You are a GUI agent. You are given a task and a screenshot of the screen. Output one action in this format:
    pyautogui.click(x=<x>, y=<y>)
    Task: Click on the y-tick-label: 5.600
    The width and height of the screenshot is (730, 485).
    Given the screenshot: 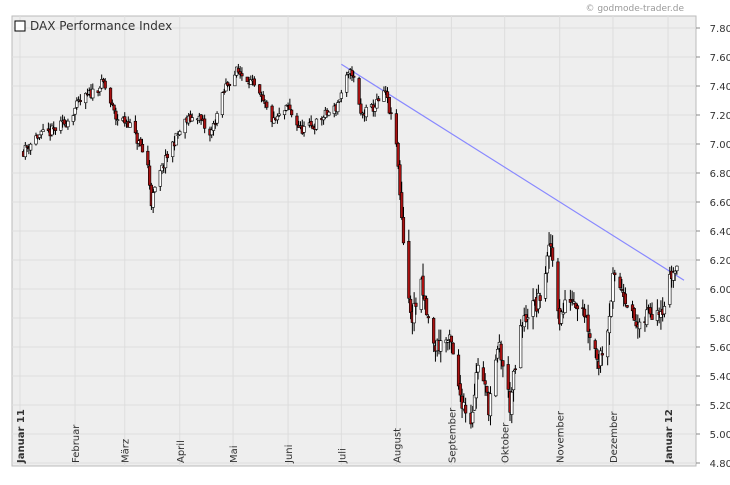 What is the action you would take?
    pyautogui.click(x=720, y=348)
    